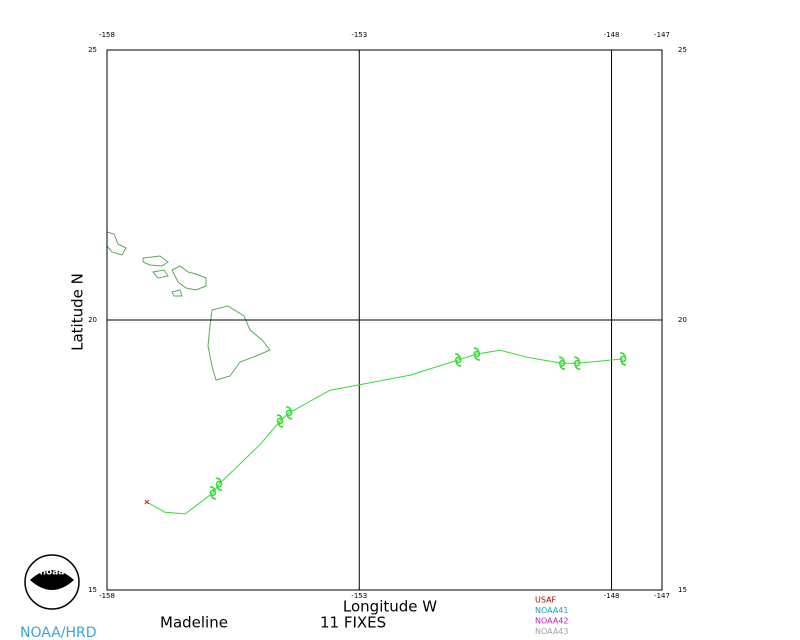 The width and height of the screenshot is (800, 640). Describe the element at coordinates (239, 343) in the screenshot. I see `big-island` at that location.